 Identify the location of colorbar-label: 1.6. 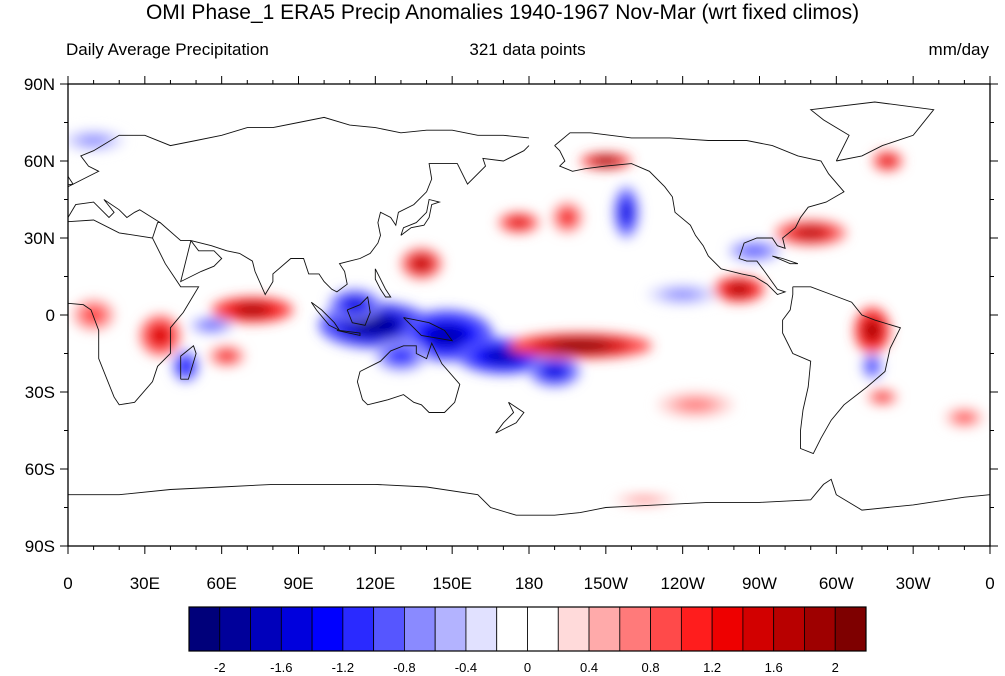
(774, 667).